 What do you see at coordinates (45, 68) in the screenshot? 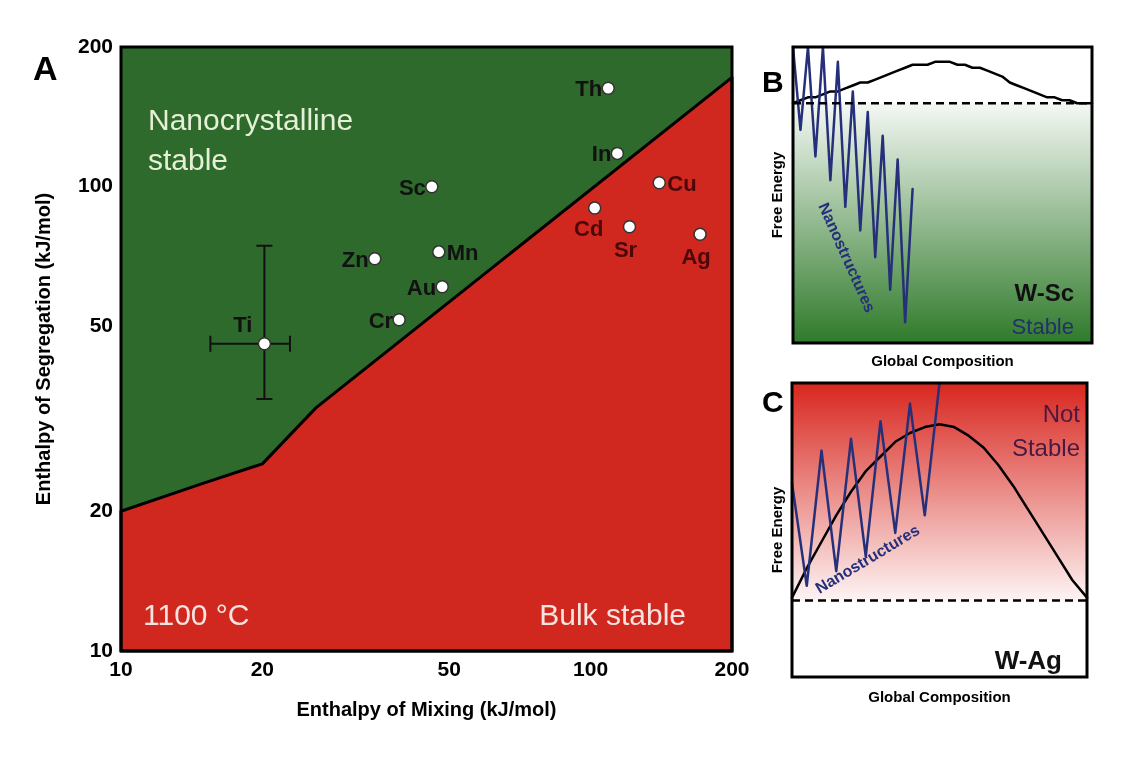
I see `chart-title: A` at bounding box center [45, 68].